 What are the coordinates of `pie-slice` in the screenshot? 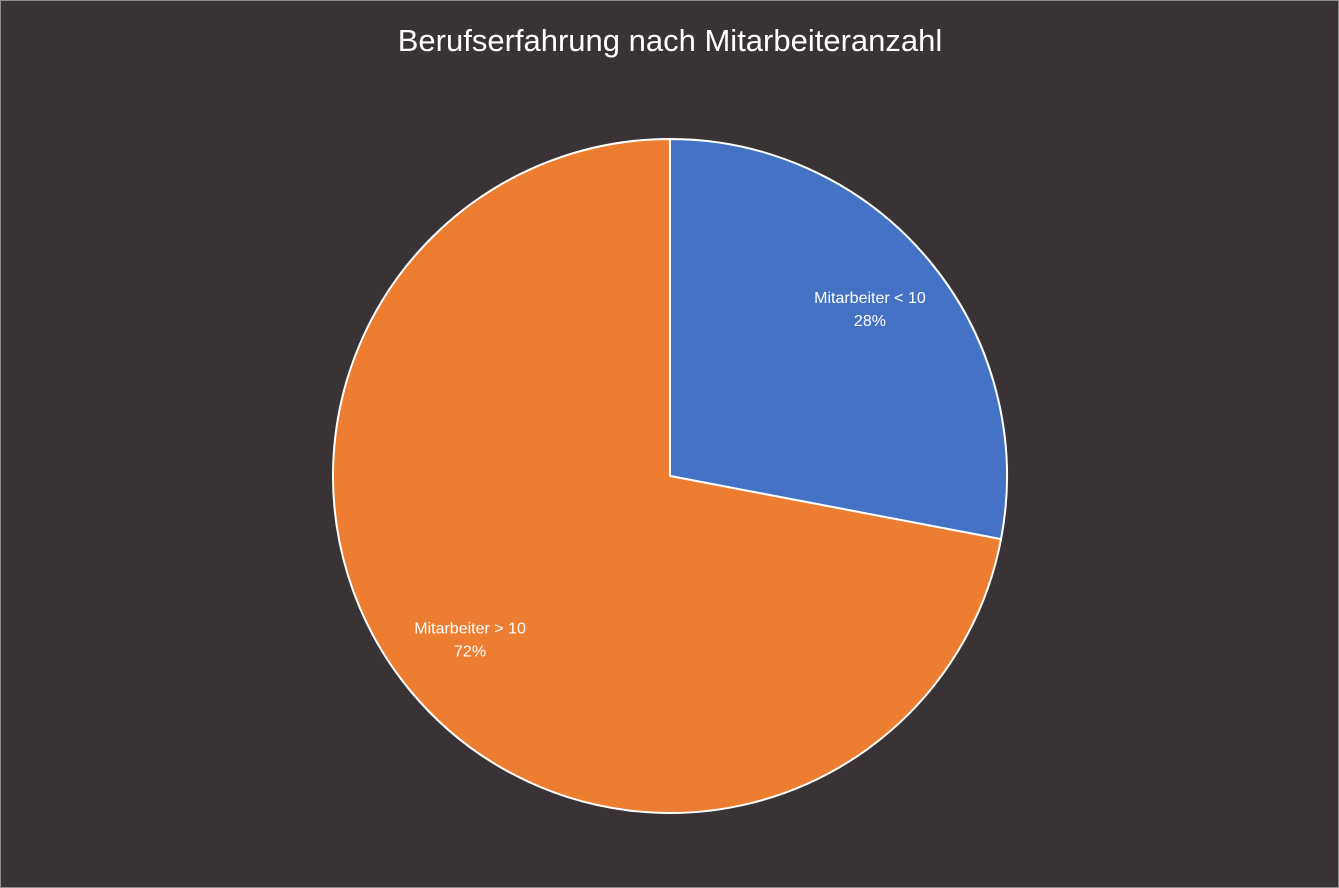 It's located at (838, 339).